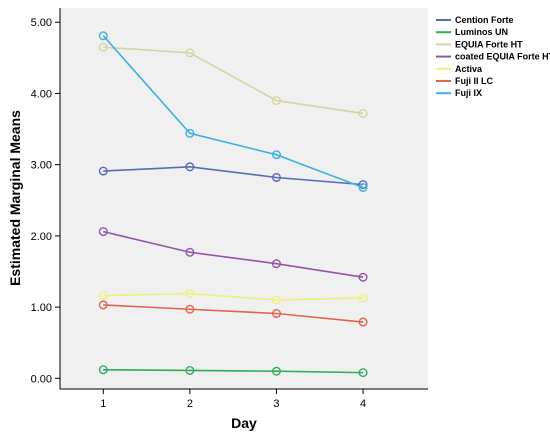  What do you see at coordinates (244, 423) in the screenshot?
I see `x-axis-title: Day` at bounding box center [244, 423].